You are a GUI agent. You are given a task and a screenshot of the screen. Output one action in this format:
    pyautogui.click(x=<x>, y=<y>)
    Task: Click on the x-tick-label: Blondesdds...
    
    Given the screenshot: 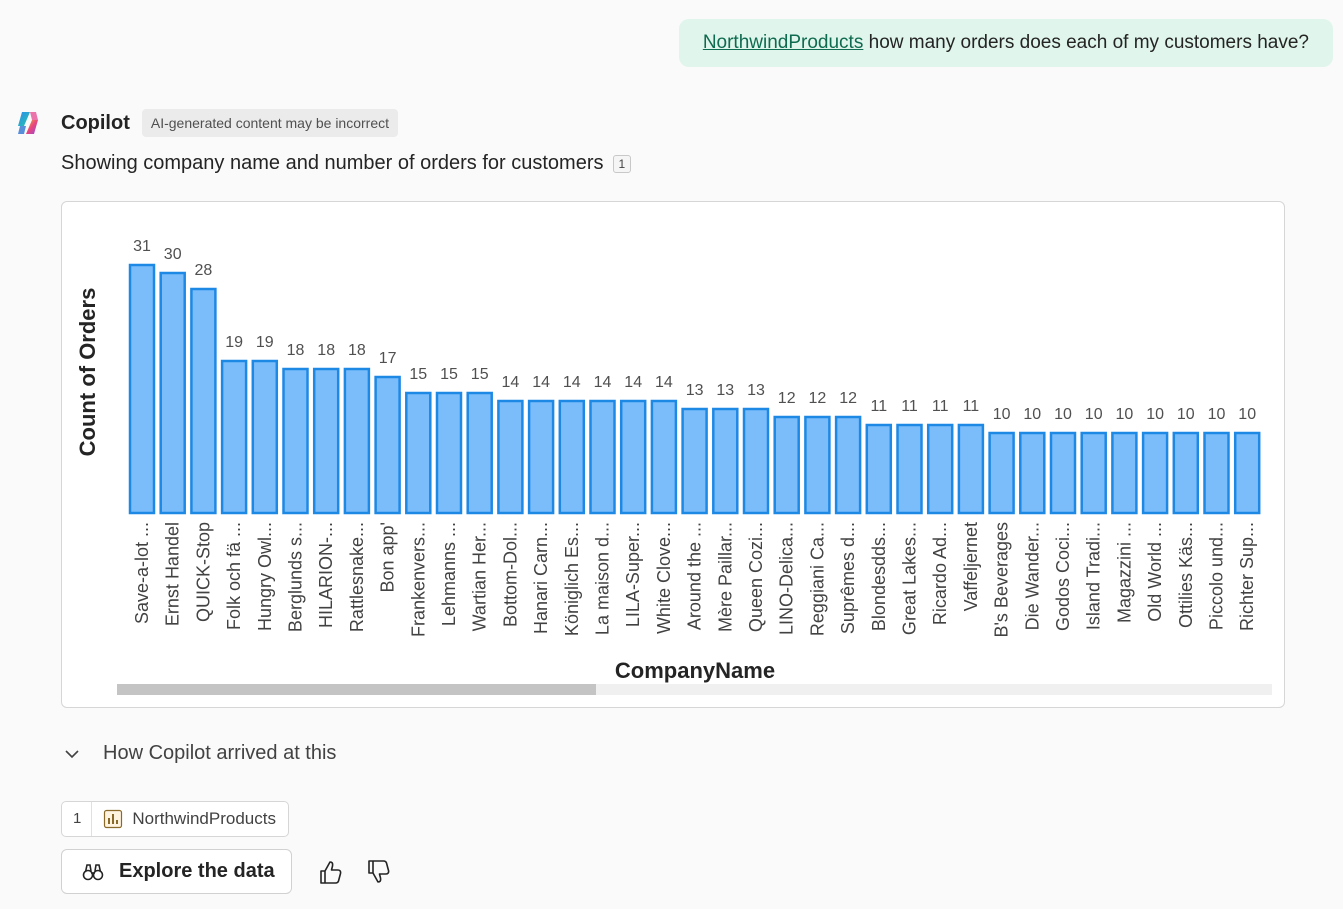 What is the action you would take?
    pyautogui.click(x=879, y=576)
    